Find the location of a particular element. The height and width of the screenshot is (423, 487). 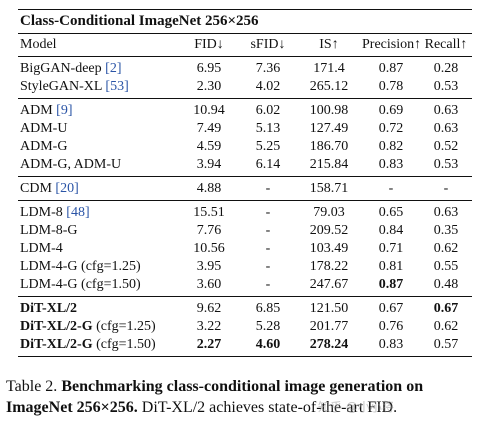

is-cell: 247.67 is located at coordinates (329, 284).